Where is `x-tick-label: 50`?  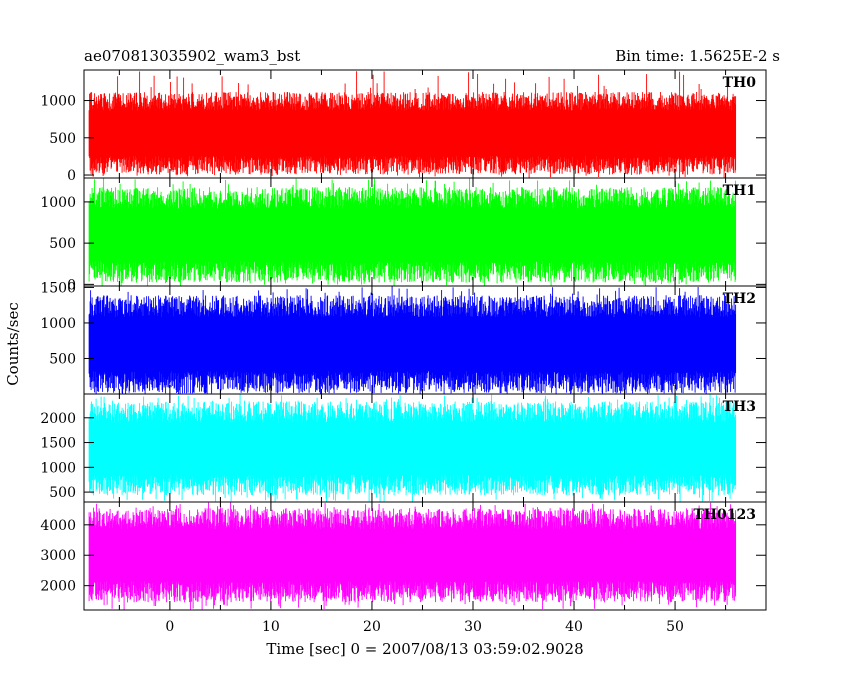 x-tick-label: 50 is located at coordinates (675, 627).